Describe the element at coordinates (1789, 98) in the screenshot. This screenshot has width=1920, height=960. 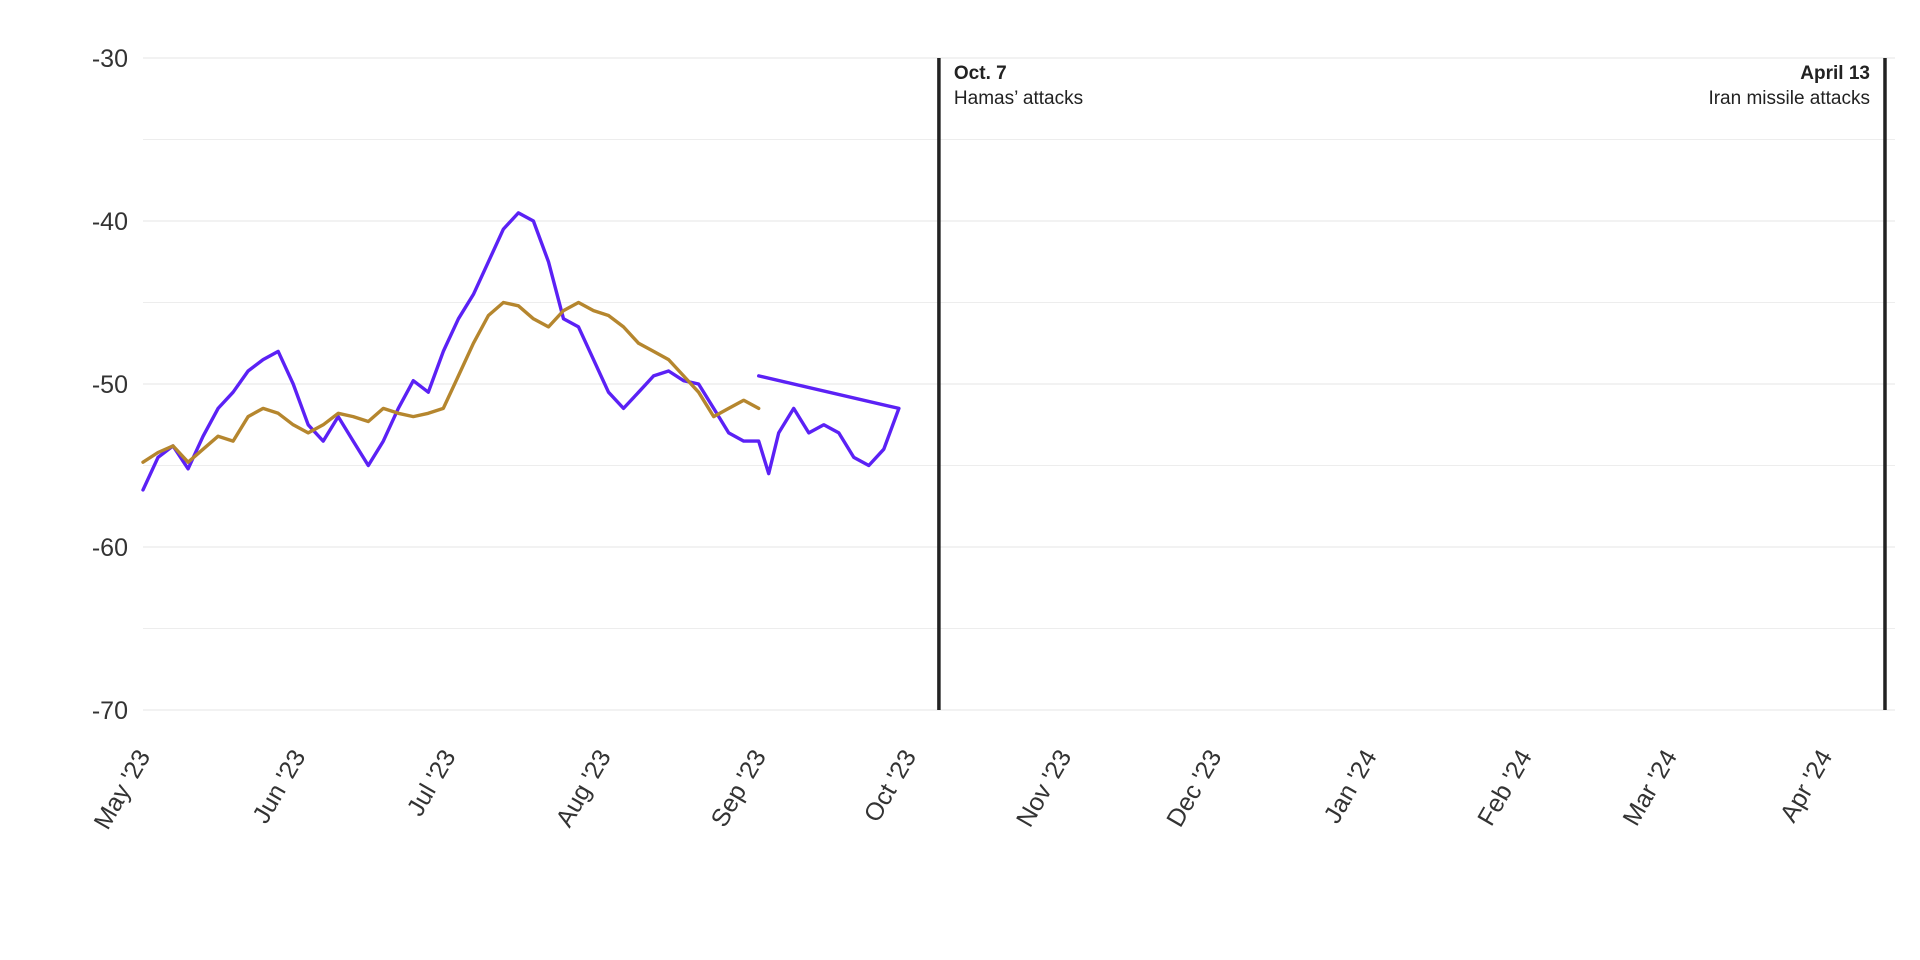
I see `event-description: Iran missile attacks` at that location.